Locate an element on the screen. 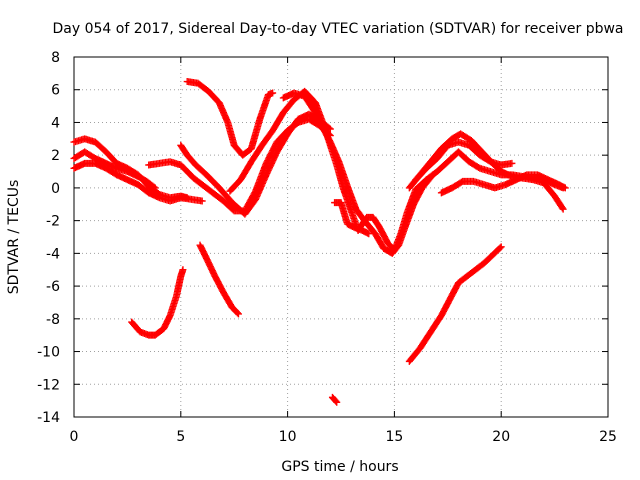  y-tick-label: 6 is located at coordinates (55, 91).